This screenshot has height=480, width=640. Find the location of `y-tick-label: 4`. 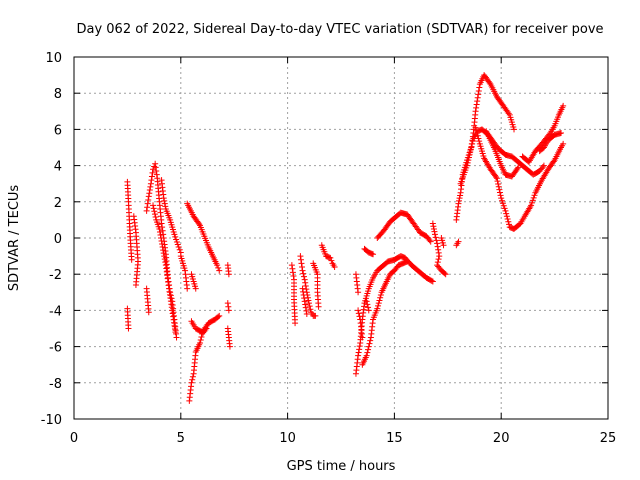

y-tick-label: 4 is located at coordinates (58, 167).